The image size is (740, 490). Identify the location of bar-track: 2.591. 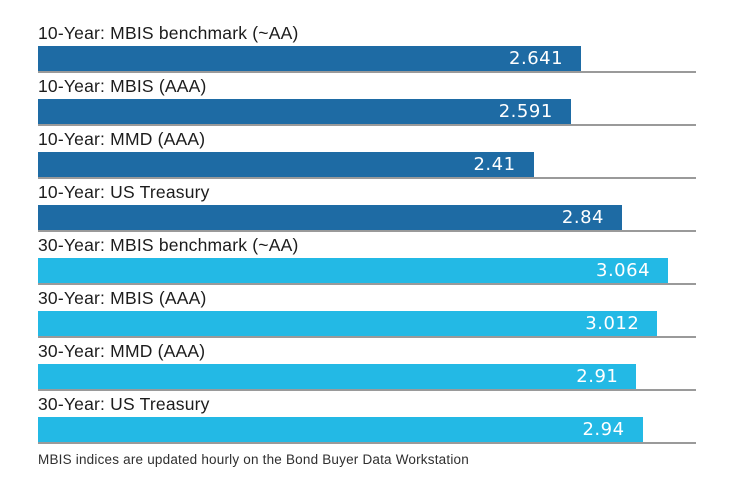
(367, 112).